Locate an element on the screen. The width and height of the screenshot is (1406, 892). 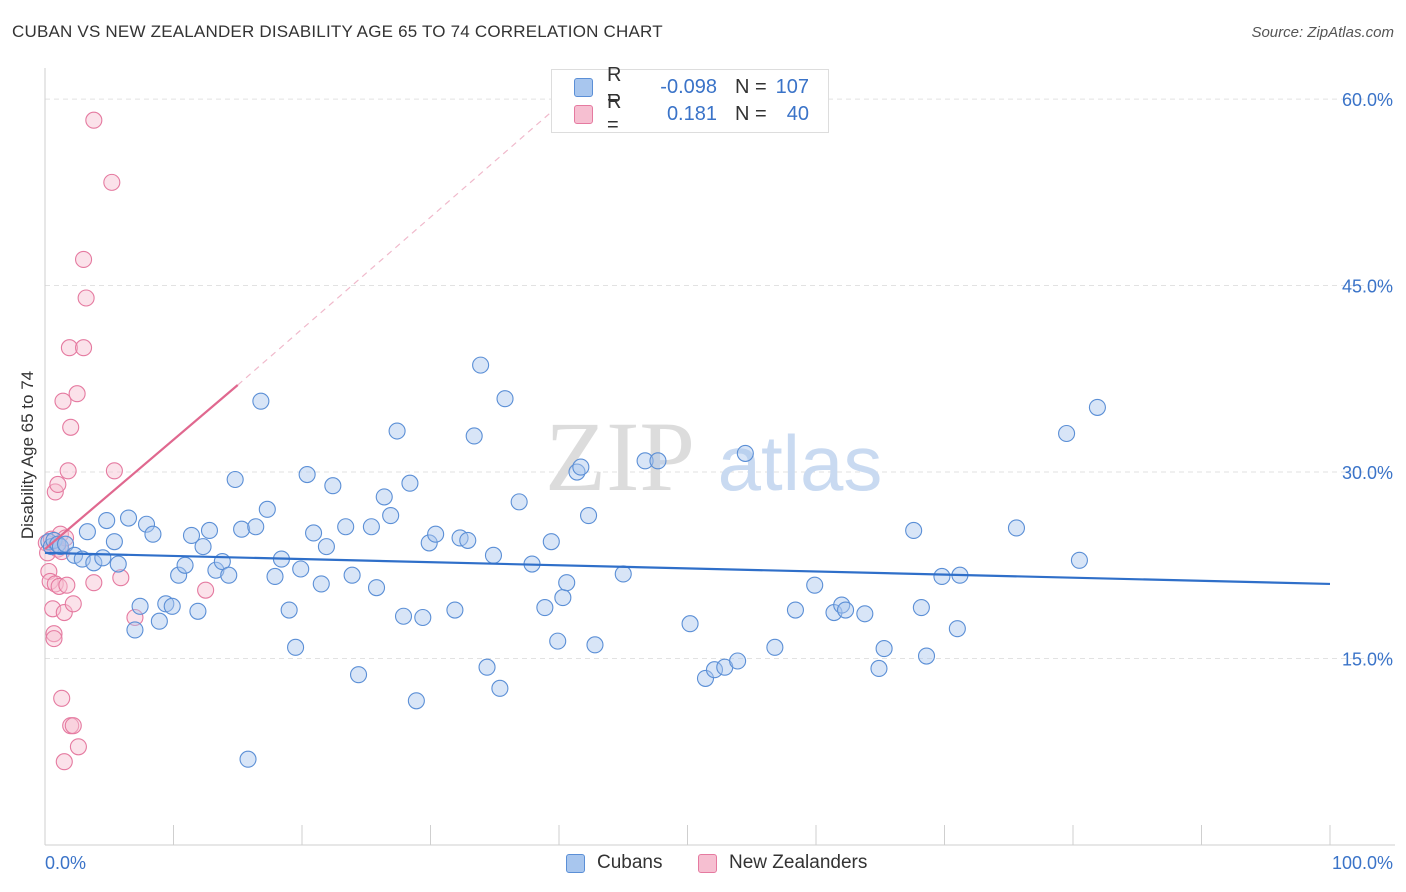
watermark-zip: ZIP is located at coordinates (620, 456).